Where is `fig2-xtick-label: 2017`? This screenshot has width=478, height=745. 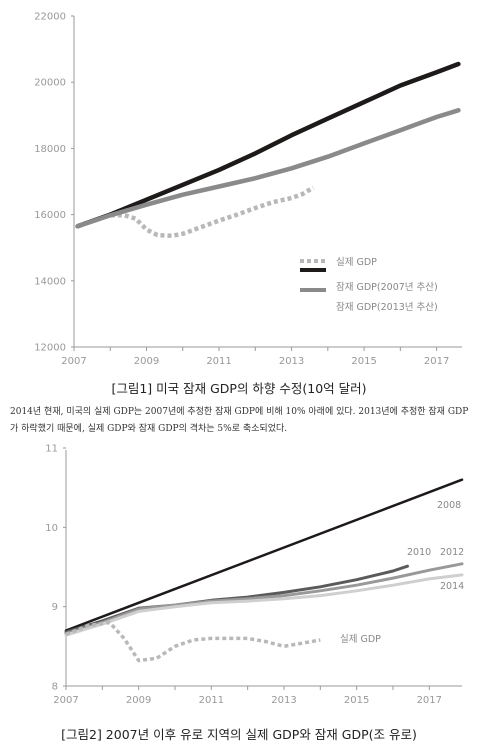
fig2-xtick-label: 2017 is located at coordinates (429, 700).